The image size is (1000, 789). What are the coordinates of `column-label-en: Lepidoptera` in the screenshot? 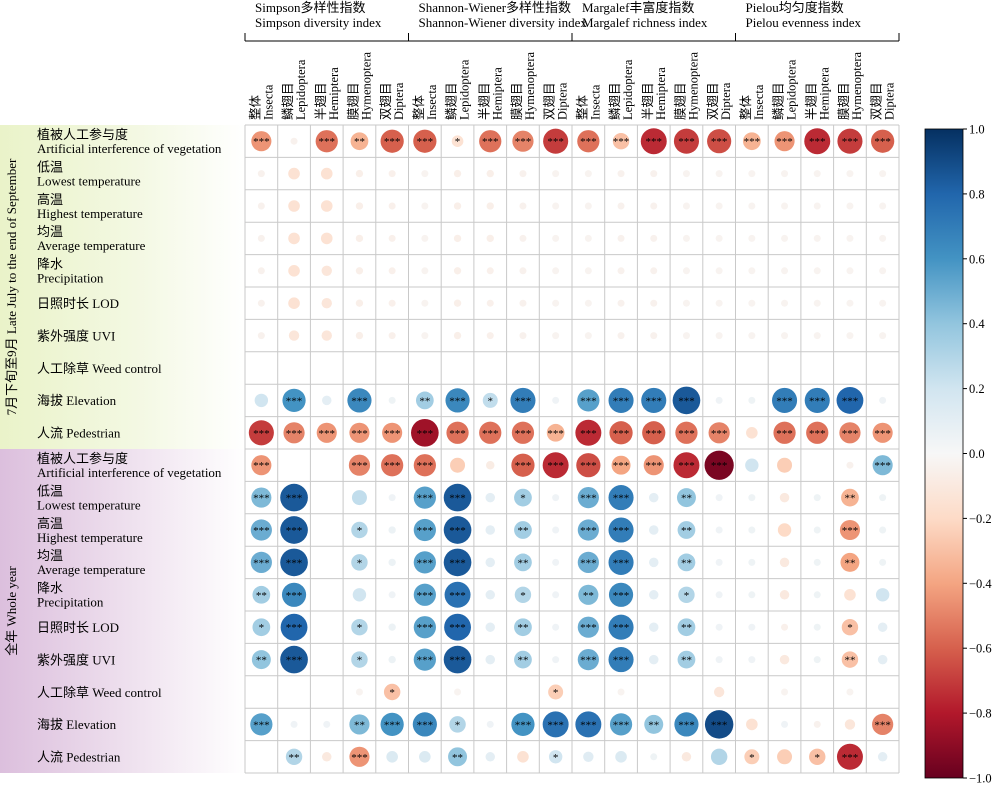 It's located at (465, 89).